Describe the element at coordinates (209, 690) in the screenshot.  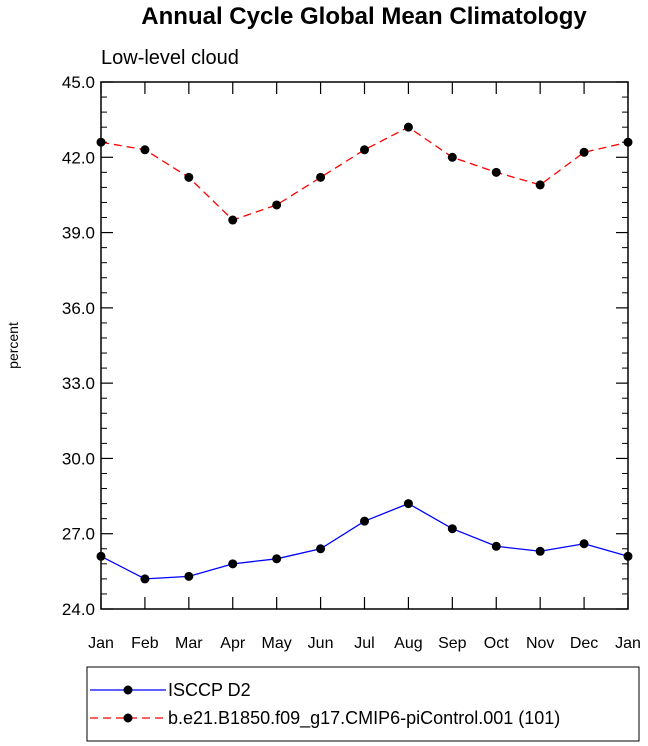
I see `legend-entry-label: ISCCP D2` at that location.